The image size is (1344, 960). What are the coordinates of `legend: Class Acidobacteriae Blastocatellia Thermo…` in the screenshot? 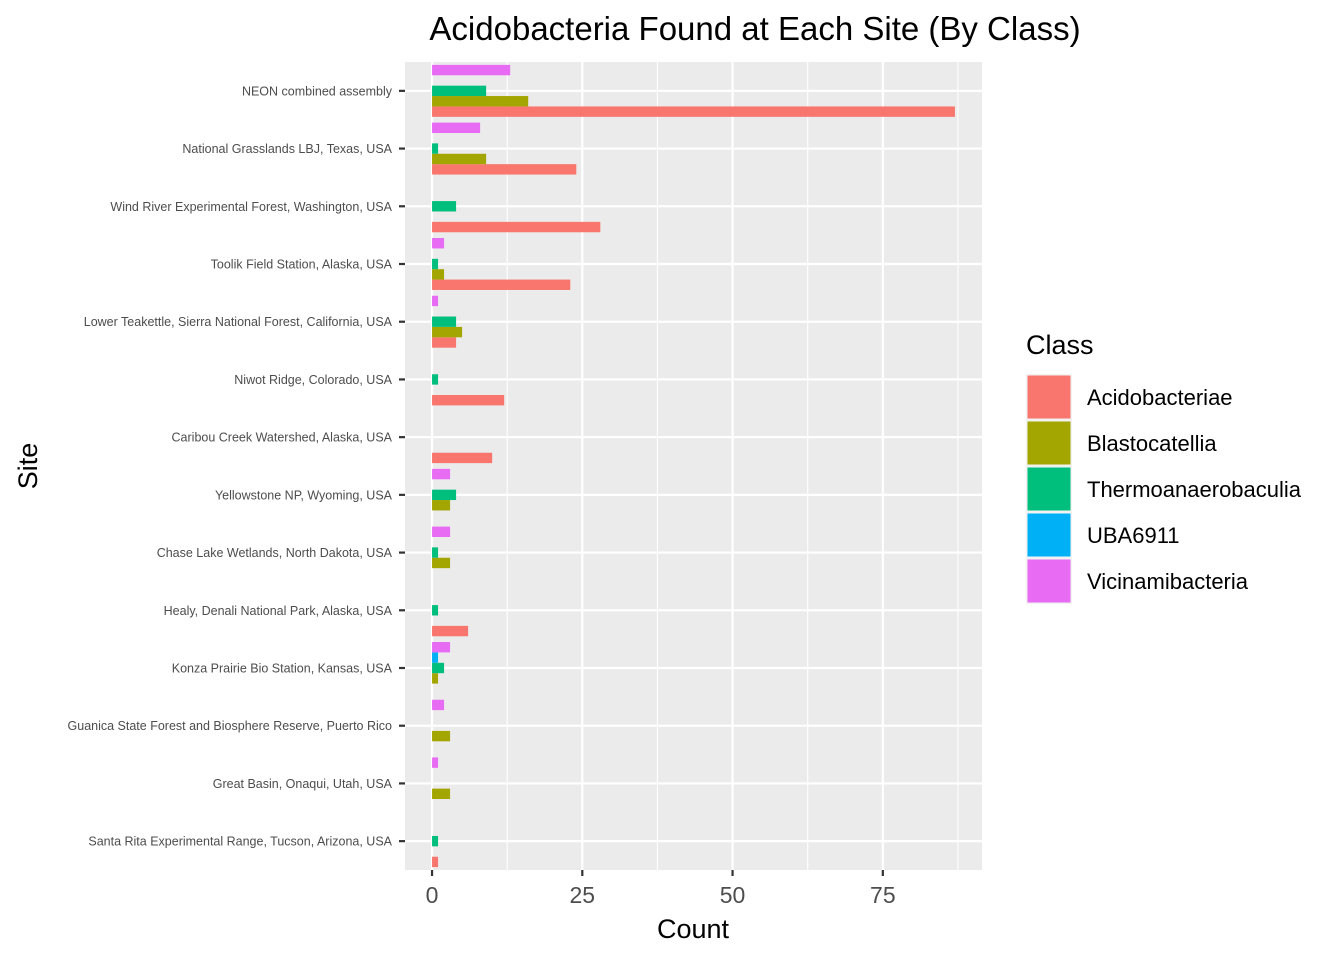 It's located at (1164, 467).